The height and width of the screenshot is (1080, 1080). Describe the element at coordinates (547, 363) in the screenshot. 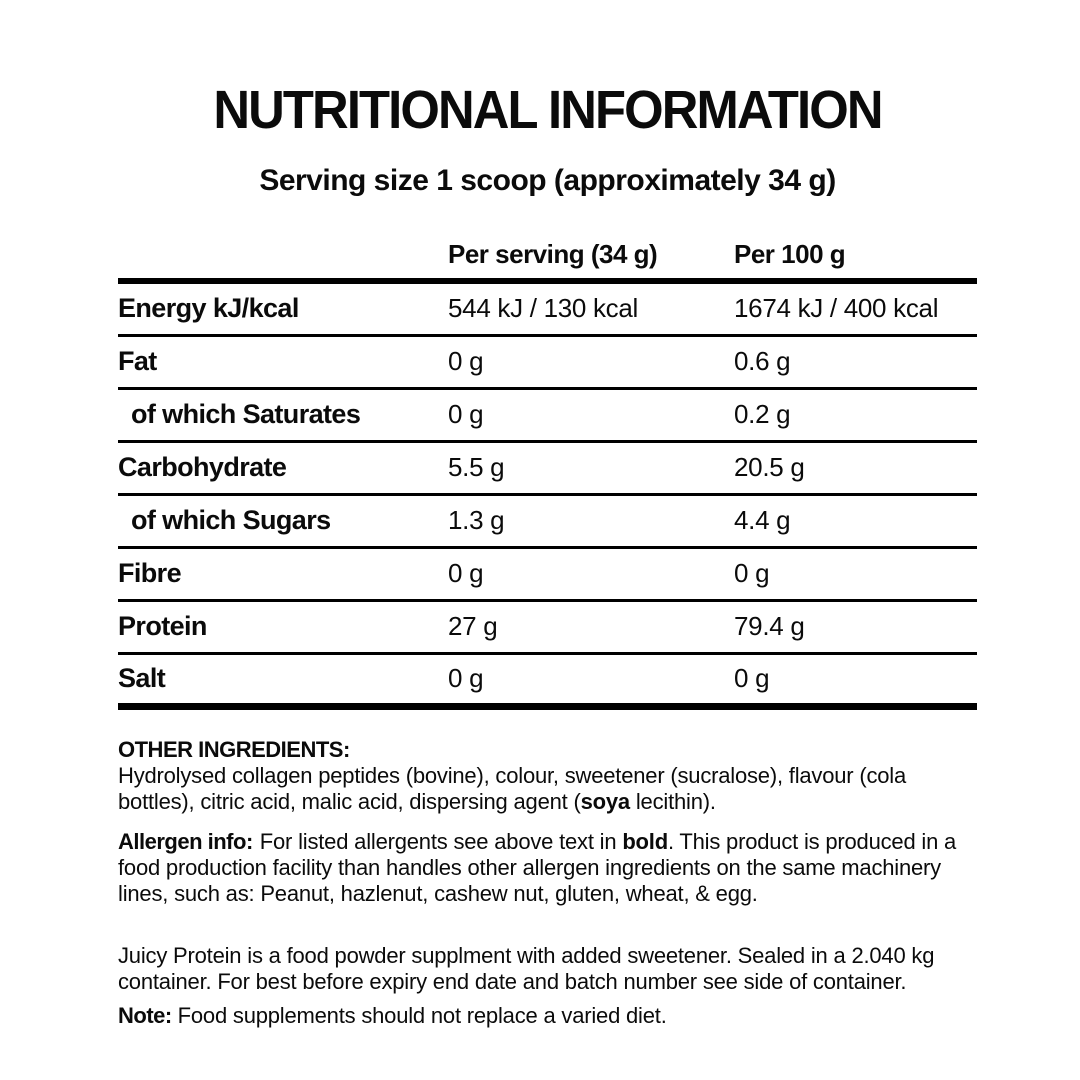

I see `table-row-fat: Fat 0 g 0.6 g` at that location.